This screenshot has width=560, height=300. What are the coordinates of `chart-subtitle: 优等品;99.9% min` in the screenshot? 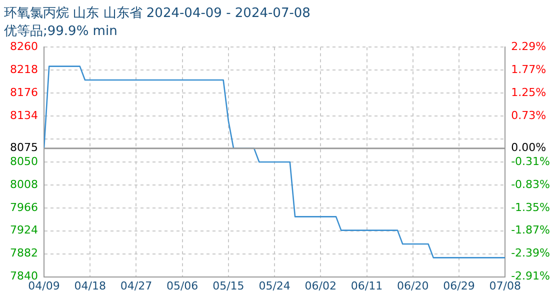 It's located at (61, 31).